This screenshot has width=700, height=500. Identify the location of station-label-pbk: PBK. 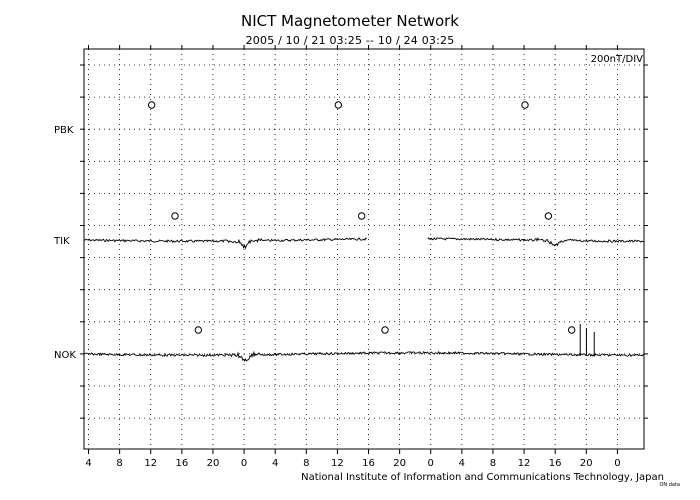
(64, 130).